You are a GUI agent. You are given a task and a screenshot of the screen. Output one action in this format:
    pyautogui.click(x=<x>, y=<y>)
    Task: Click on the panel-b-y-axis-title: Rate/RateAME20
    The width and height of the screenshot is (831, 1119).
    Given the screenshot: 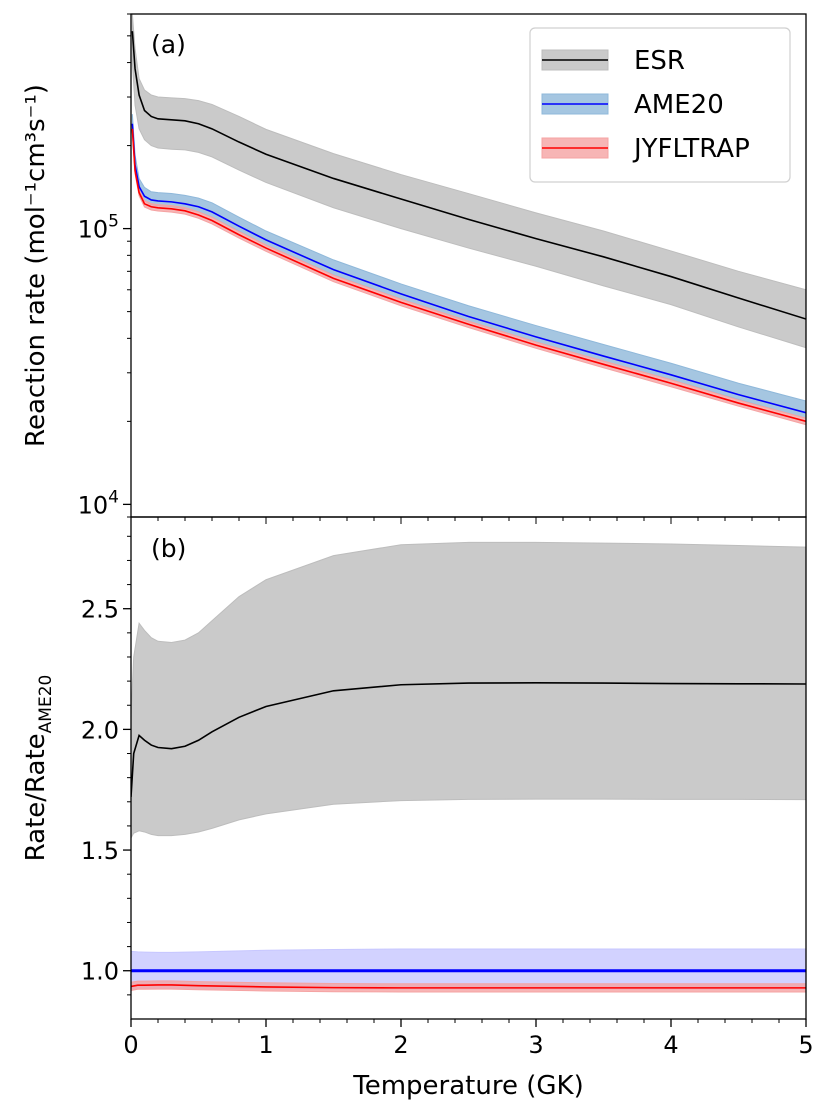 What is the action you would take?
    pyautogui.click(x=38, y=768)
    